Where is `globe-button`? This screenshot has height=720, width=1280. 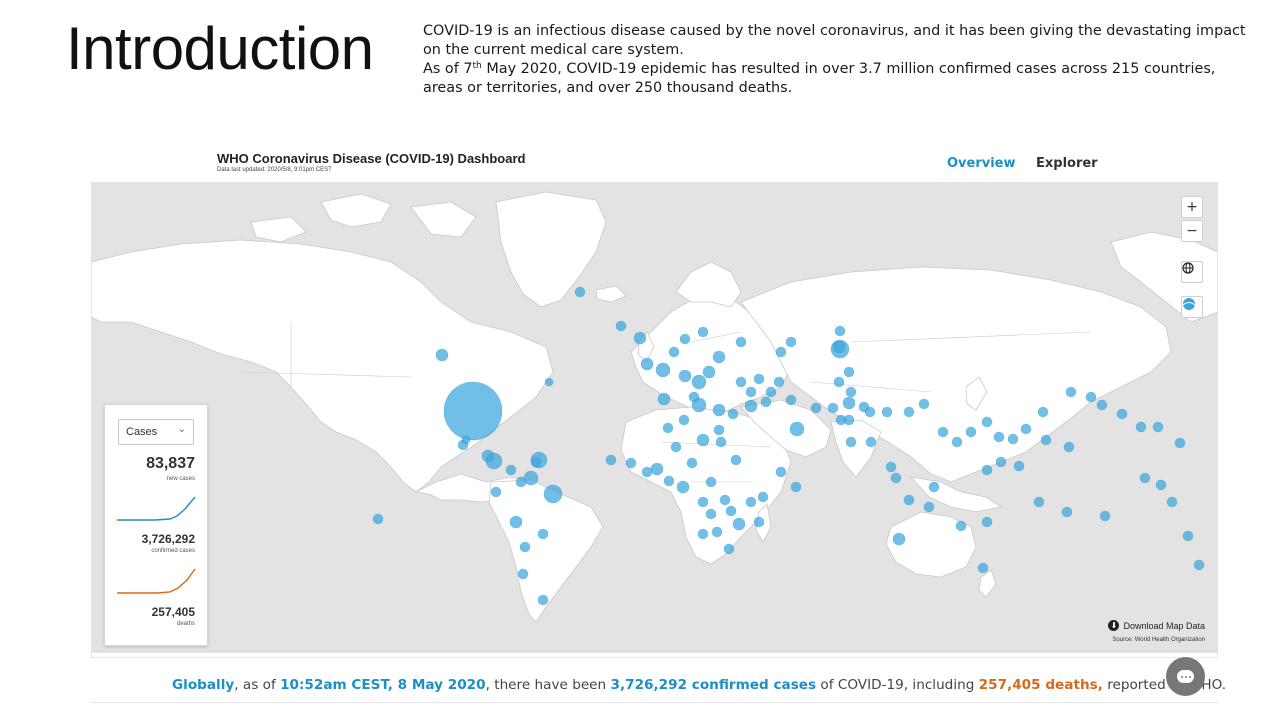
globe-button is located at coordinates (1192, 272).